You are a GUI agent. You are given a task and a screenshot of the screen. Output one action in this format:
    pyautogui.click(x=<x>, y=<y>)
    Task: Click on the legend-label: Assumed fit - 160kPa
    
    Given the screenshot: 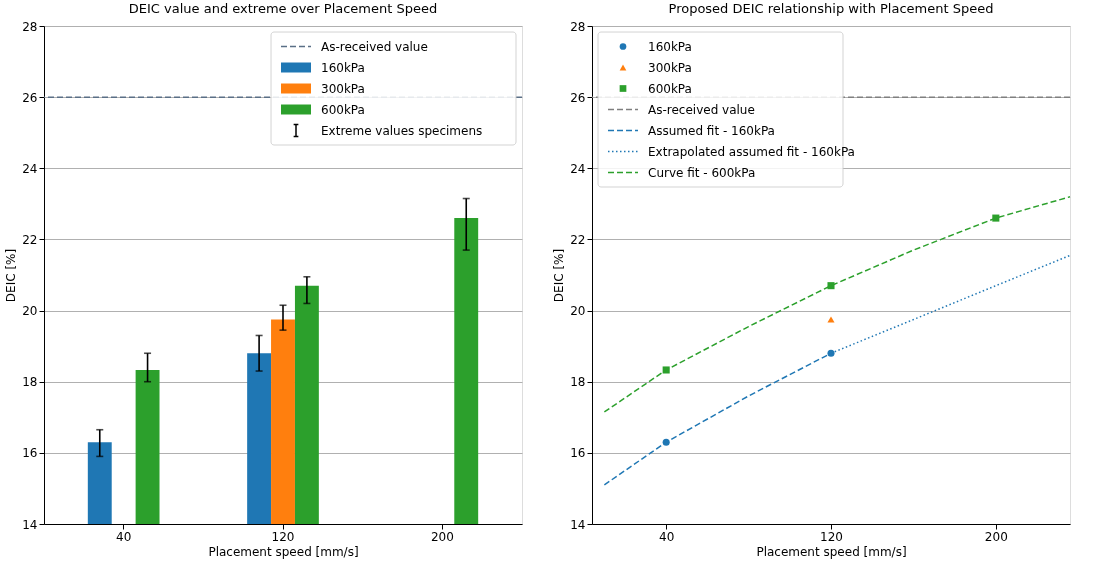 What is the action you would take?
    pyautogui.click(x=711, y=130)
    